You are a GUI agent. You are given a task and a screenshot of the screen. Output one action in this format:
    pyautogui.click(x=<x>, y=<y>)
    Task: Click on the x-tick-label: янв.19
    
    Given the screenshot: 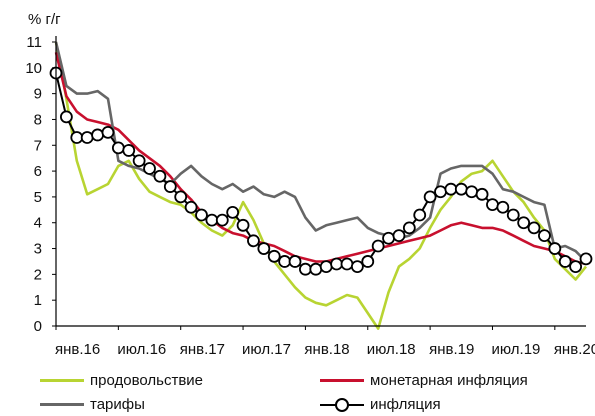 What is the action you would take?
    pyautogui.click(x=451, y=349)
    